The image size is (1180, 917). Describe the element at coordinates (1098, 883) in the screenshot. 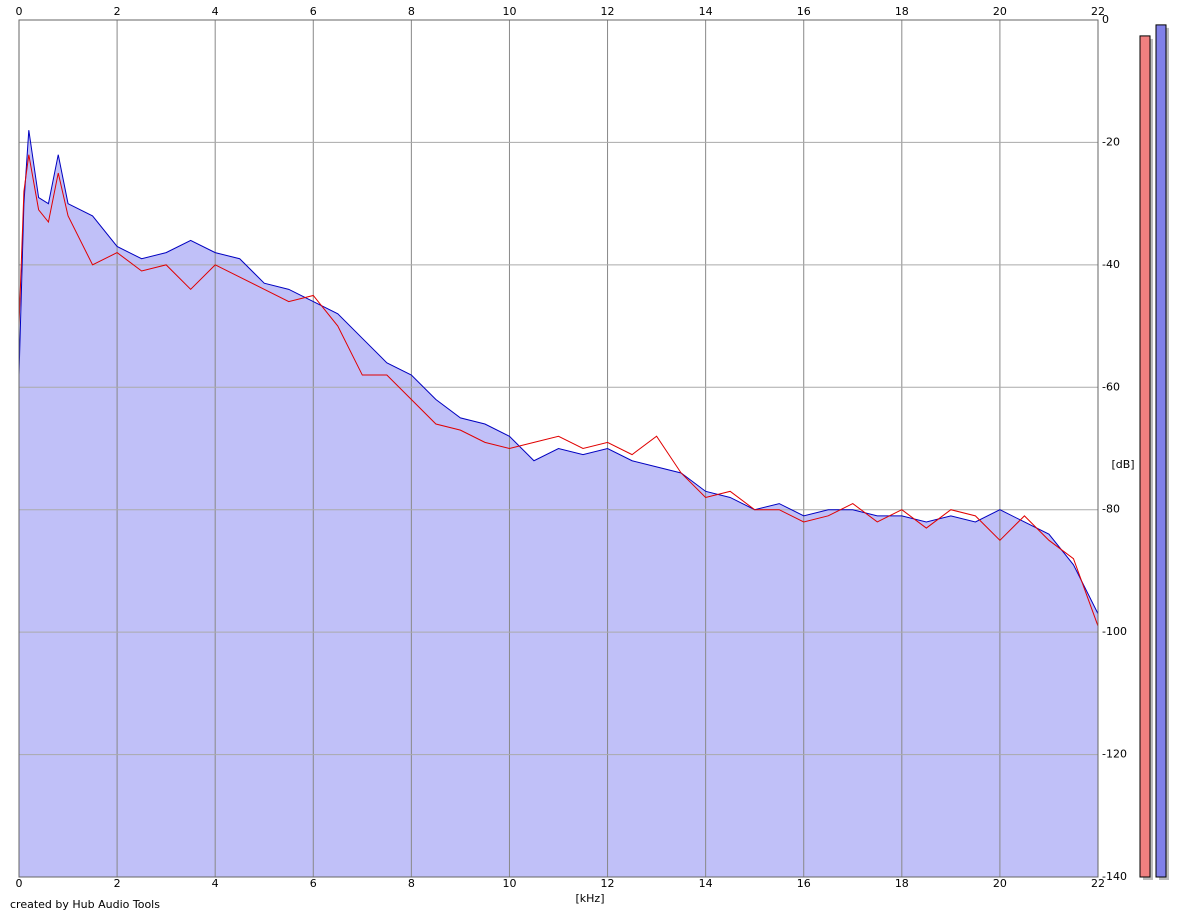

I see `x-tick-label: 22` at that location.